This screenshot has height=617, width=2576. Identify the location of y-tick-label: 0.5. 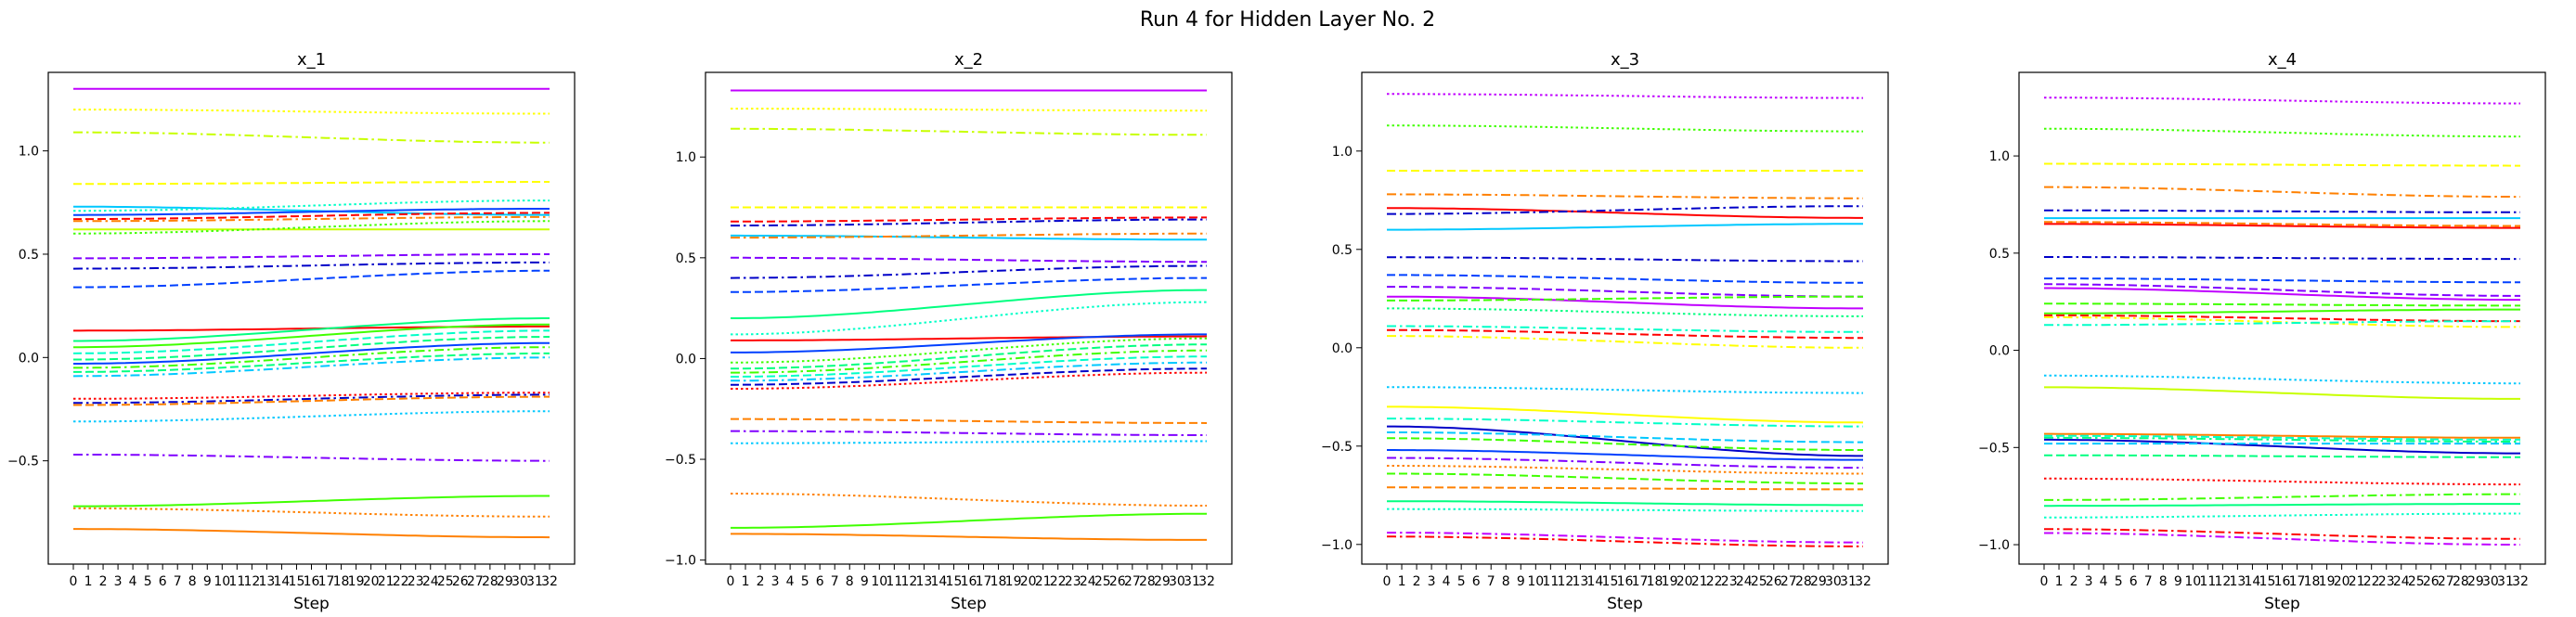
(686, 258).